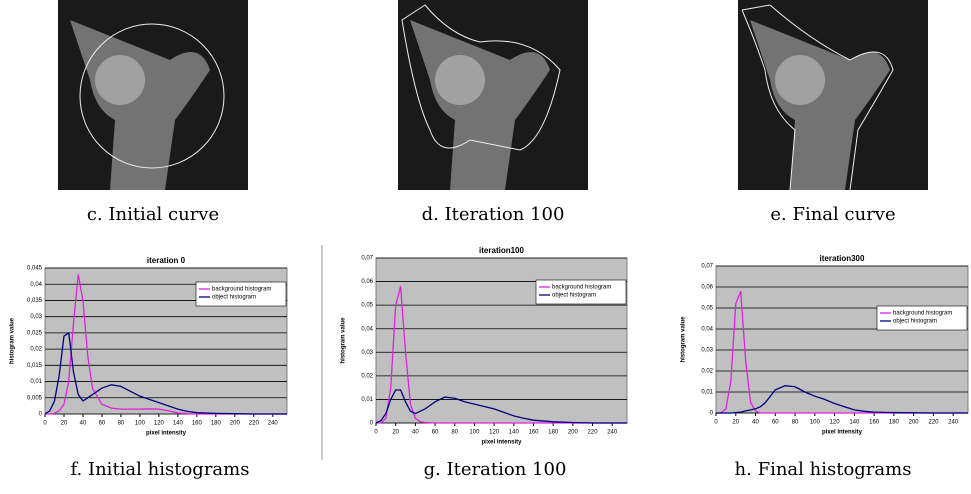 Image resolution: width=971 pixels, height=494 pixels. What do you see at coordinates (35, 398) in the screenshot?
I see `y-tick-label: 0,005` at bounding box center [35, 398].